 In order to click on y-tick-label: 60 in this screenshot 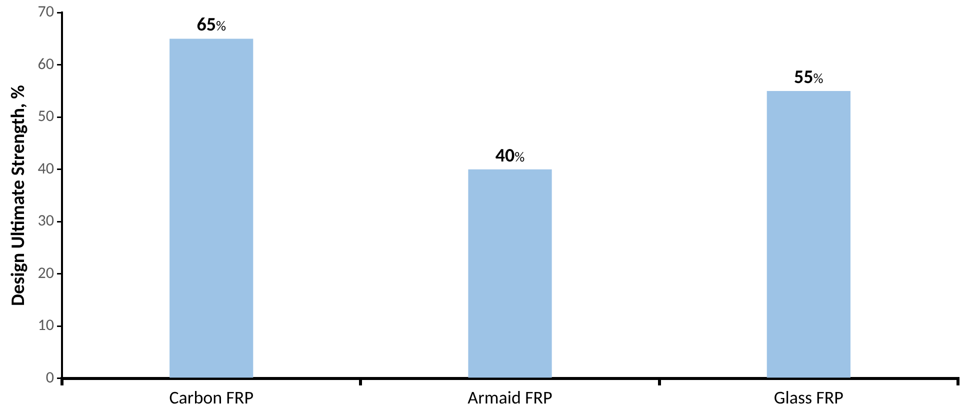, I will do `click(46, 64)`.